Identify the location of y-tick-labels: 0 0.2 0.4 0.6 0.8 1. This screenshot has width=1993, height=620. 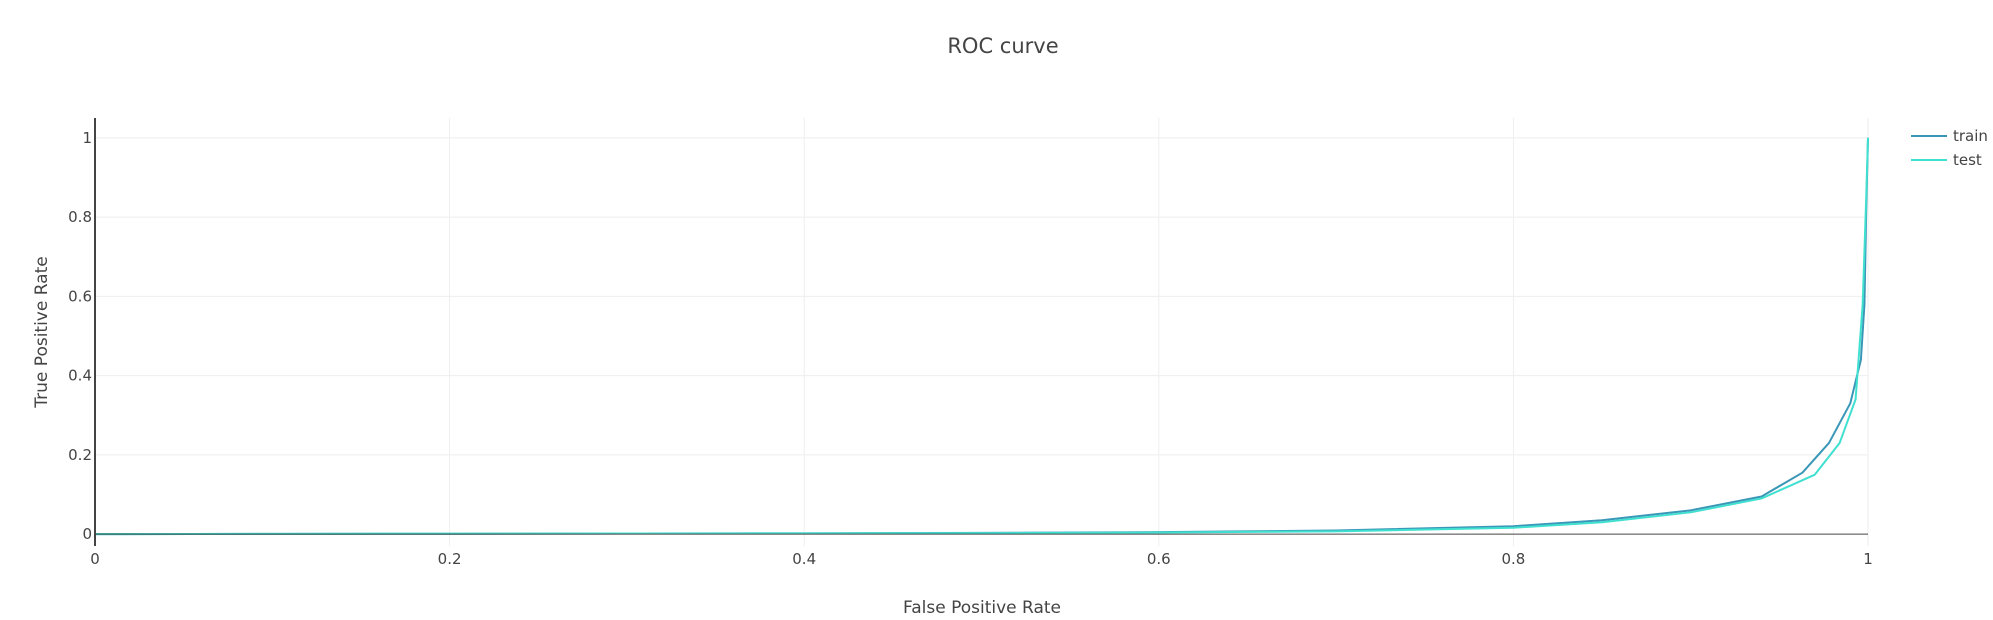
(80, 336).